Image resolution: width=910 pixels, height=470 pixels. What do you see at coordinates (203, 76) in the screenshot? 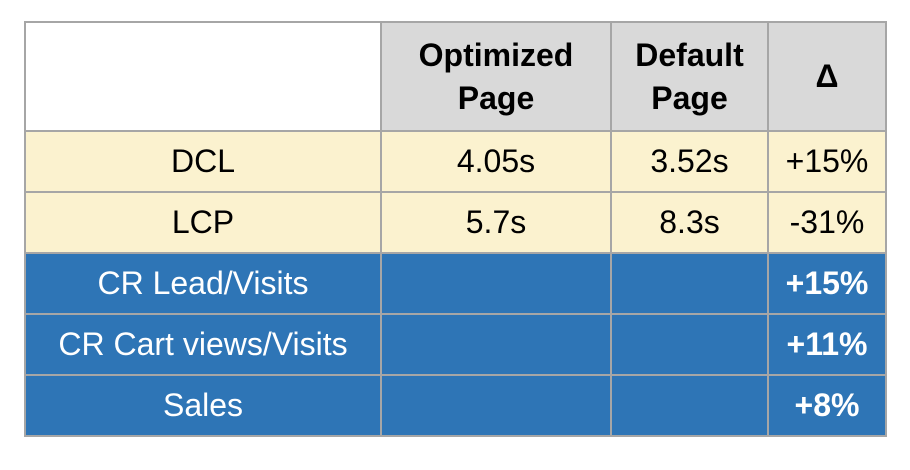
I see `header-corner-cell` at bounding box center [203, 76].